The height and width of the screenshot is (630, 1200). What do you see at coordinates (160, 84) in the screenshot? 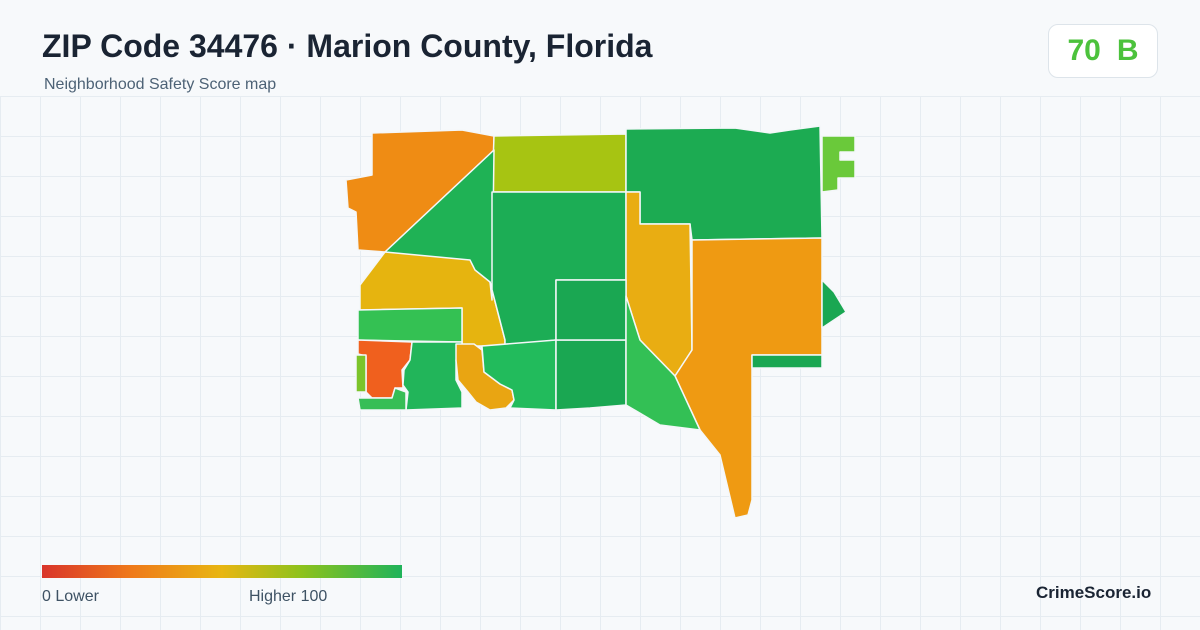
I see `page-subtitle: Neighborhood Safety Score map` at bounding box center [160, 84].